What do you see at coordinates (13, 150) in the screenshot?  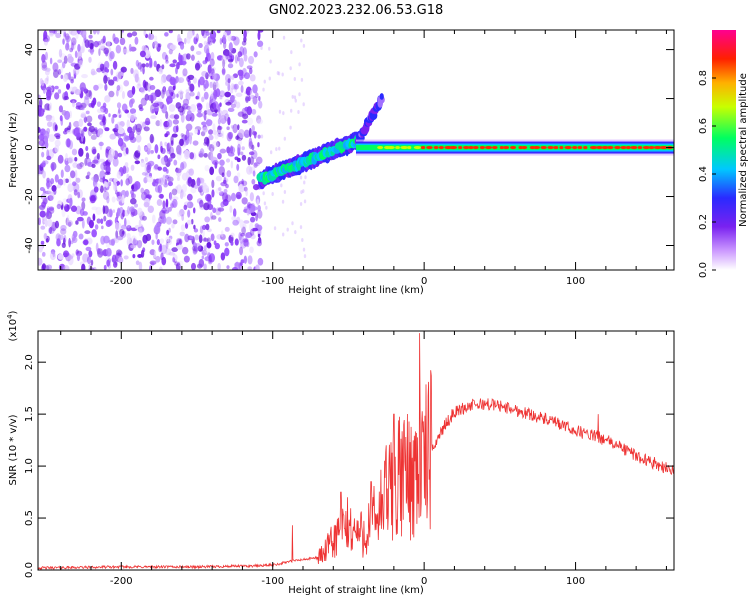 I see `spectrogram-ylabel: Frequency (Hz)` at bounding box center [13, 150].